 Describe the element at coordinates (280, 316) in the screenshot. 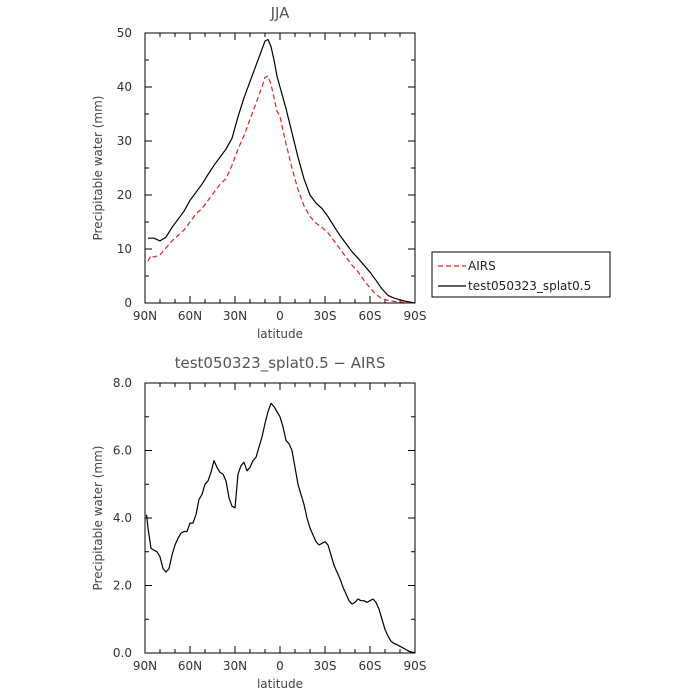

I see `chart1-x-tick-label: 0` at that location.